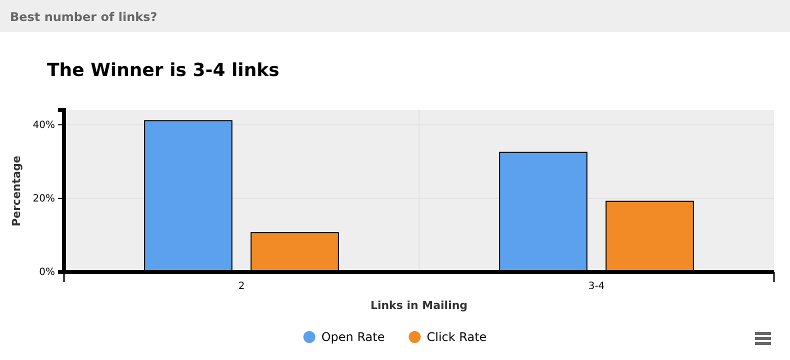 The width and height of the screenshot is (790, 360). Describe the element at coordinates (353, 337) in the screenshot. I see `legend-label: Open Rate` at that location.